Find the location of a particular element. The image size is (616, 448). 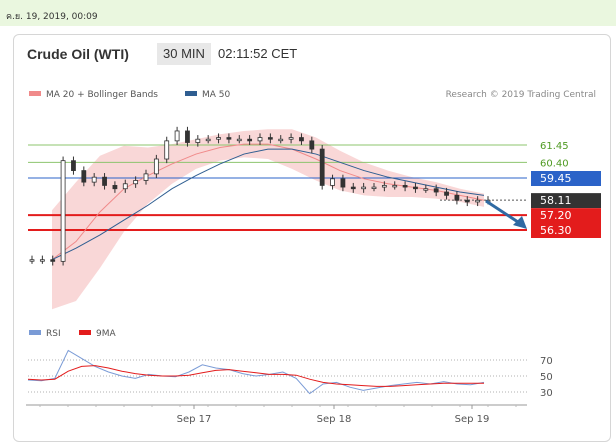

legend-9ma-label: 9MA is located at coordinates (106, 334).